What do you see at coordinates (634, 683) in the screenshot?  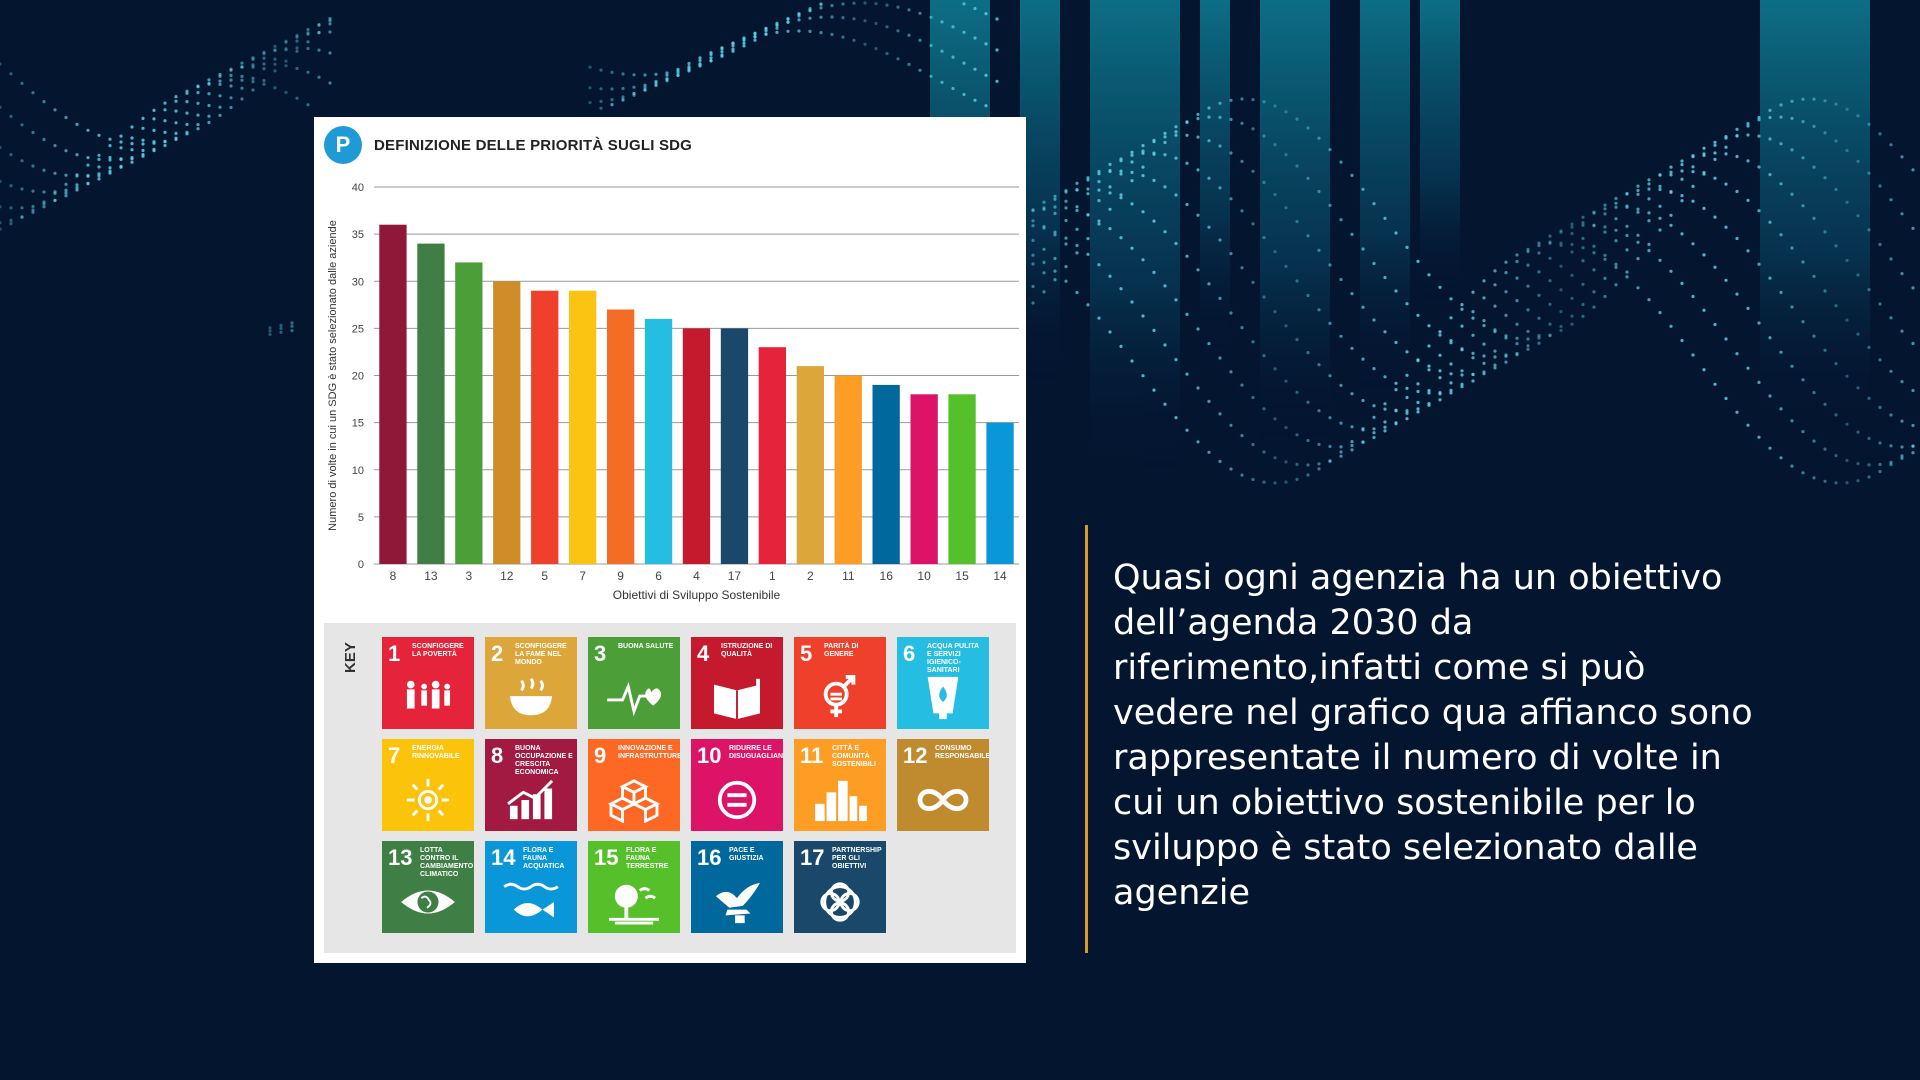 I see `sdg-tile-3: 3 Buona salute` at bounding box center [634, 683].